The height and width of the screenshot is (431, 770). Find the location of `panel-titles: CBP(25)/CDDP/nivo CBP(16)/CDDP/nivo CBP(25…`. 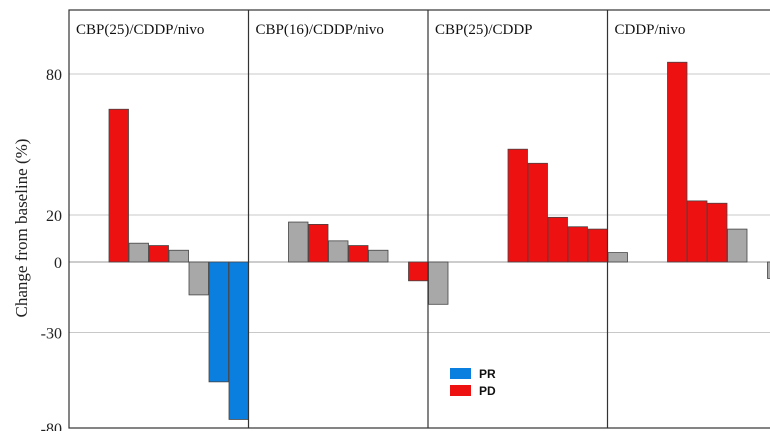

panel-titles: CBP(25)/CDDP/nivo CBP(16)/CDDP/nivo CBP(25… is located at coordinates (380, 30).